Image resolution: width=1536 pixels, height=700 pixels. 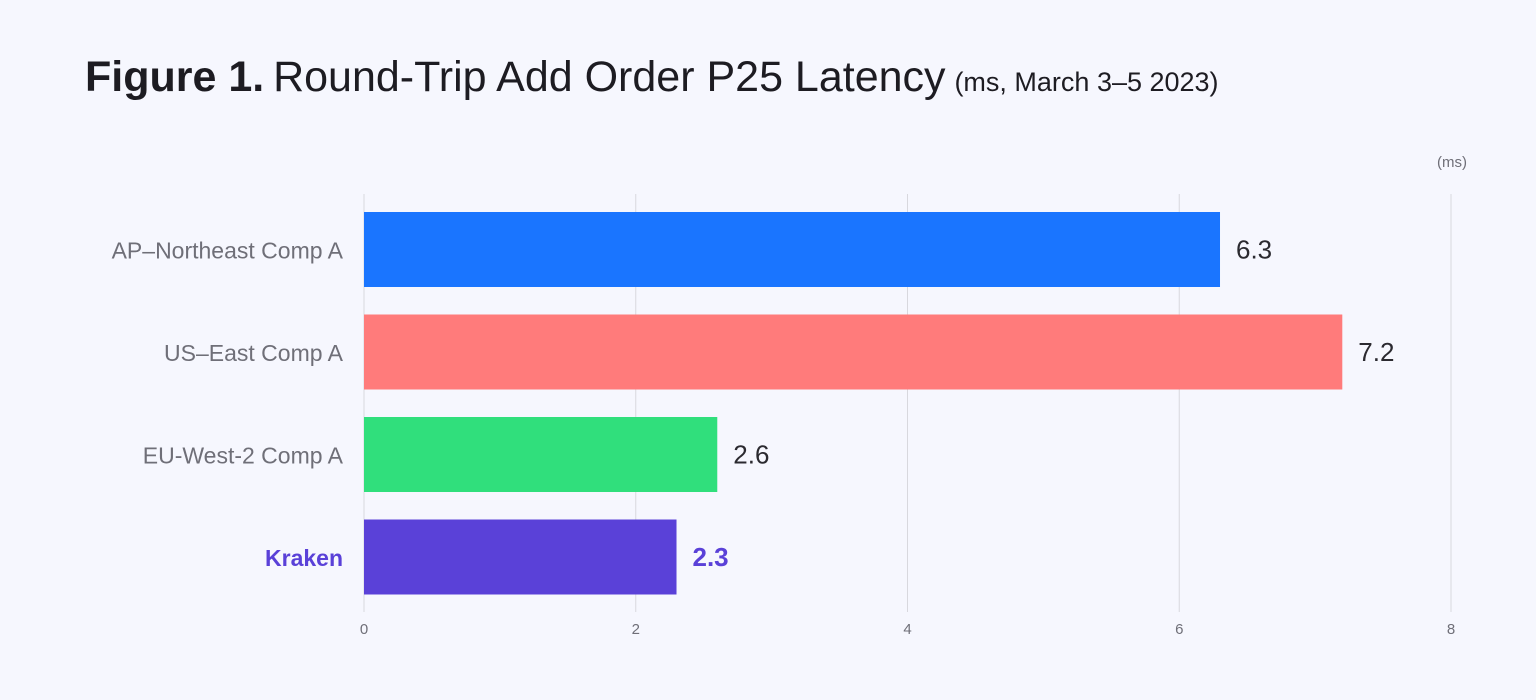 I want to click on value-label: 2.6, so click(x=751, y=455).